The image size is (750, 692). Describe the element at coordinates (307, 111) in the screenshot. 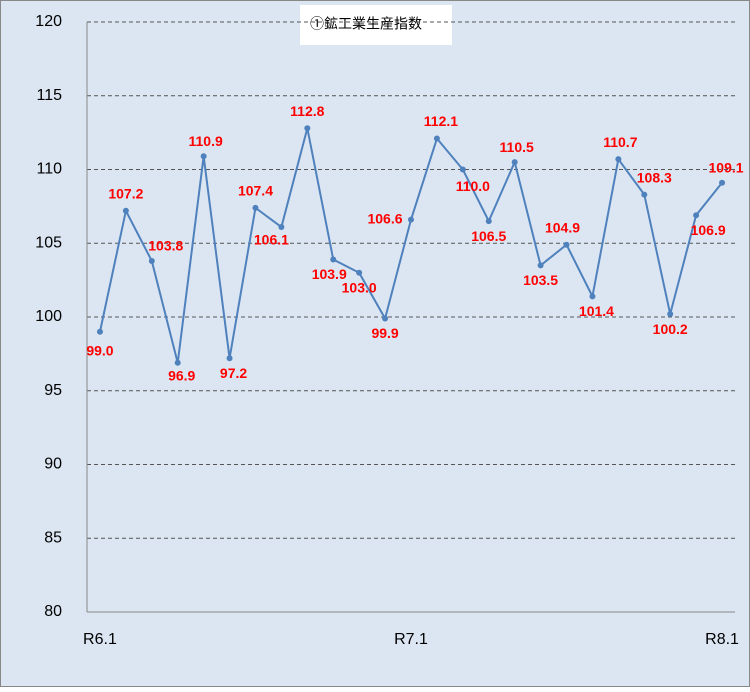

I see `data-label: 112.8` at that location.